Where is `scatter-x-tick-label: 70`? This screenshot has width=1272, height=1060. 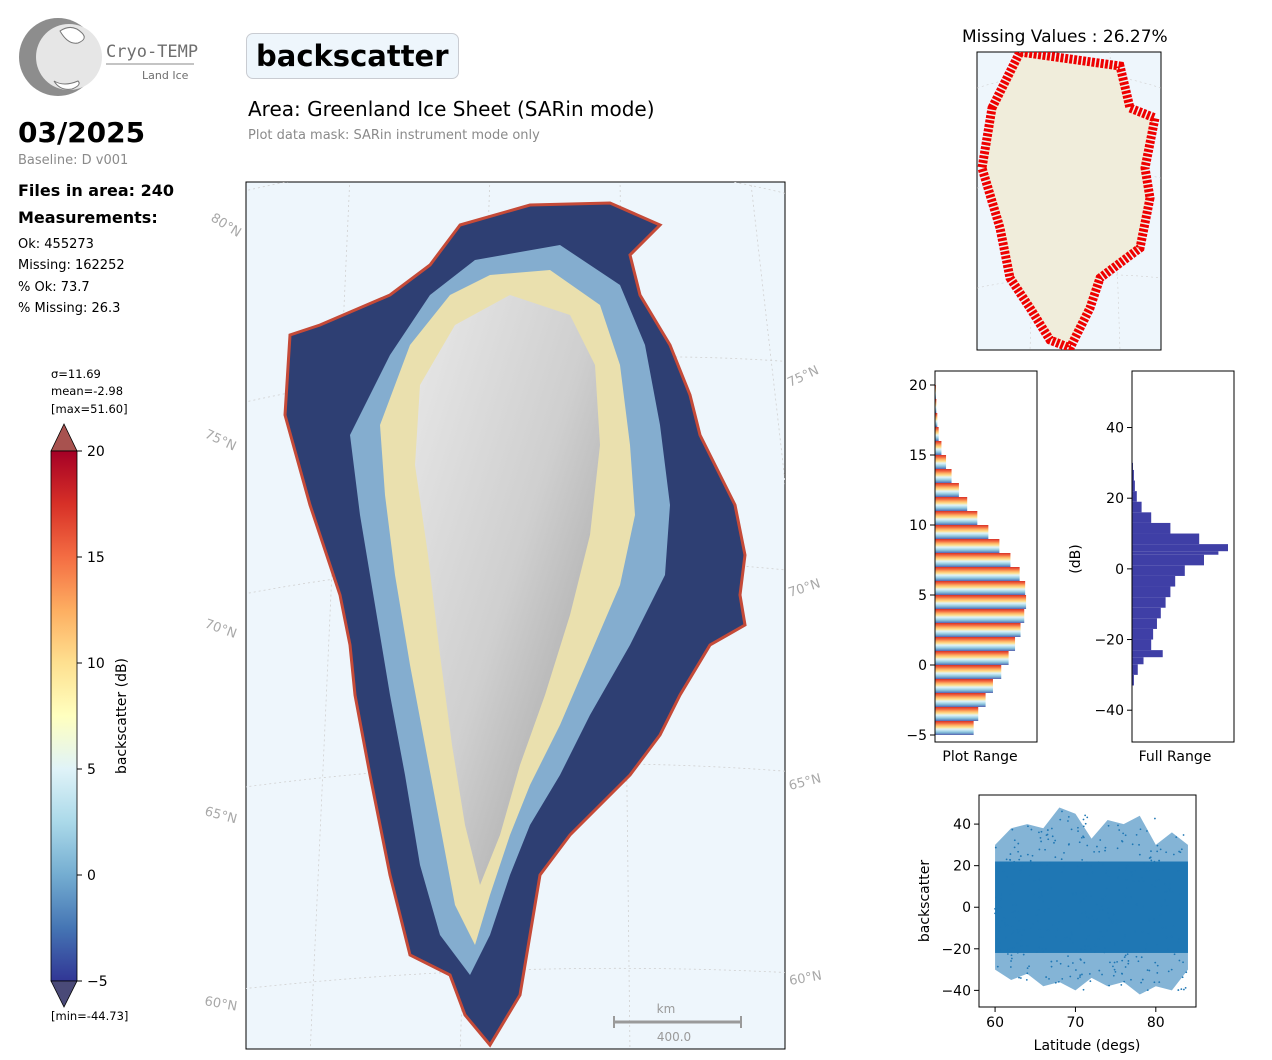
scatter-x-tick-label: 70 is located at coordinates (1076, 1023).